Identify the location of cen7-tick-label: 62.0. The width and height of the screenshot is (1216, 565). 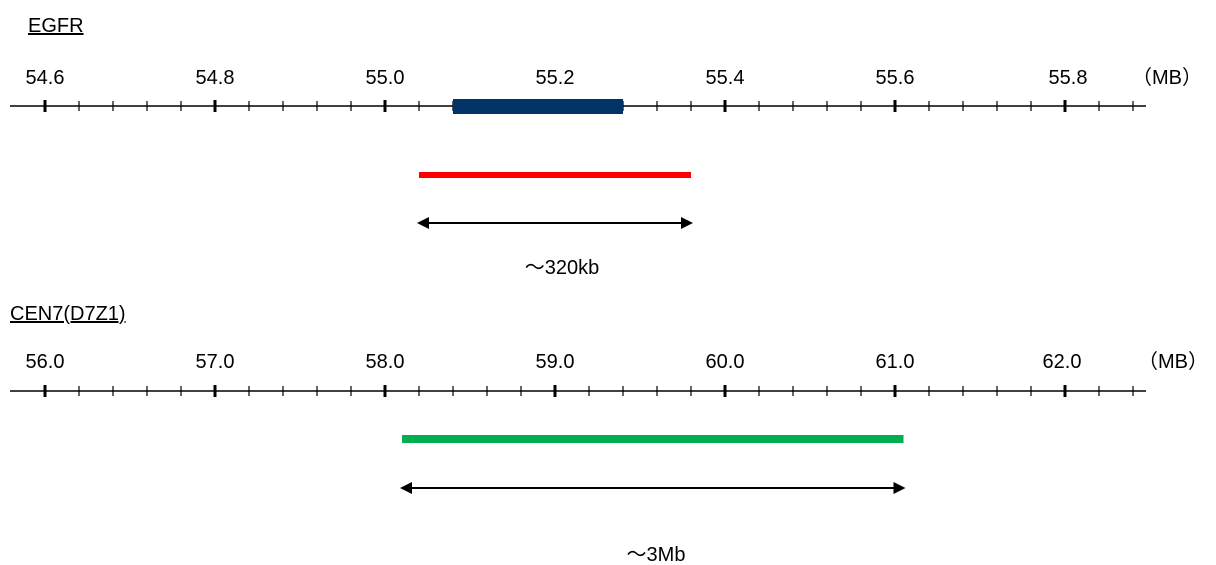
(1062, 362).